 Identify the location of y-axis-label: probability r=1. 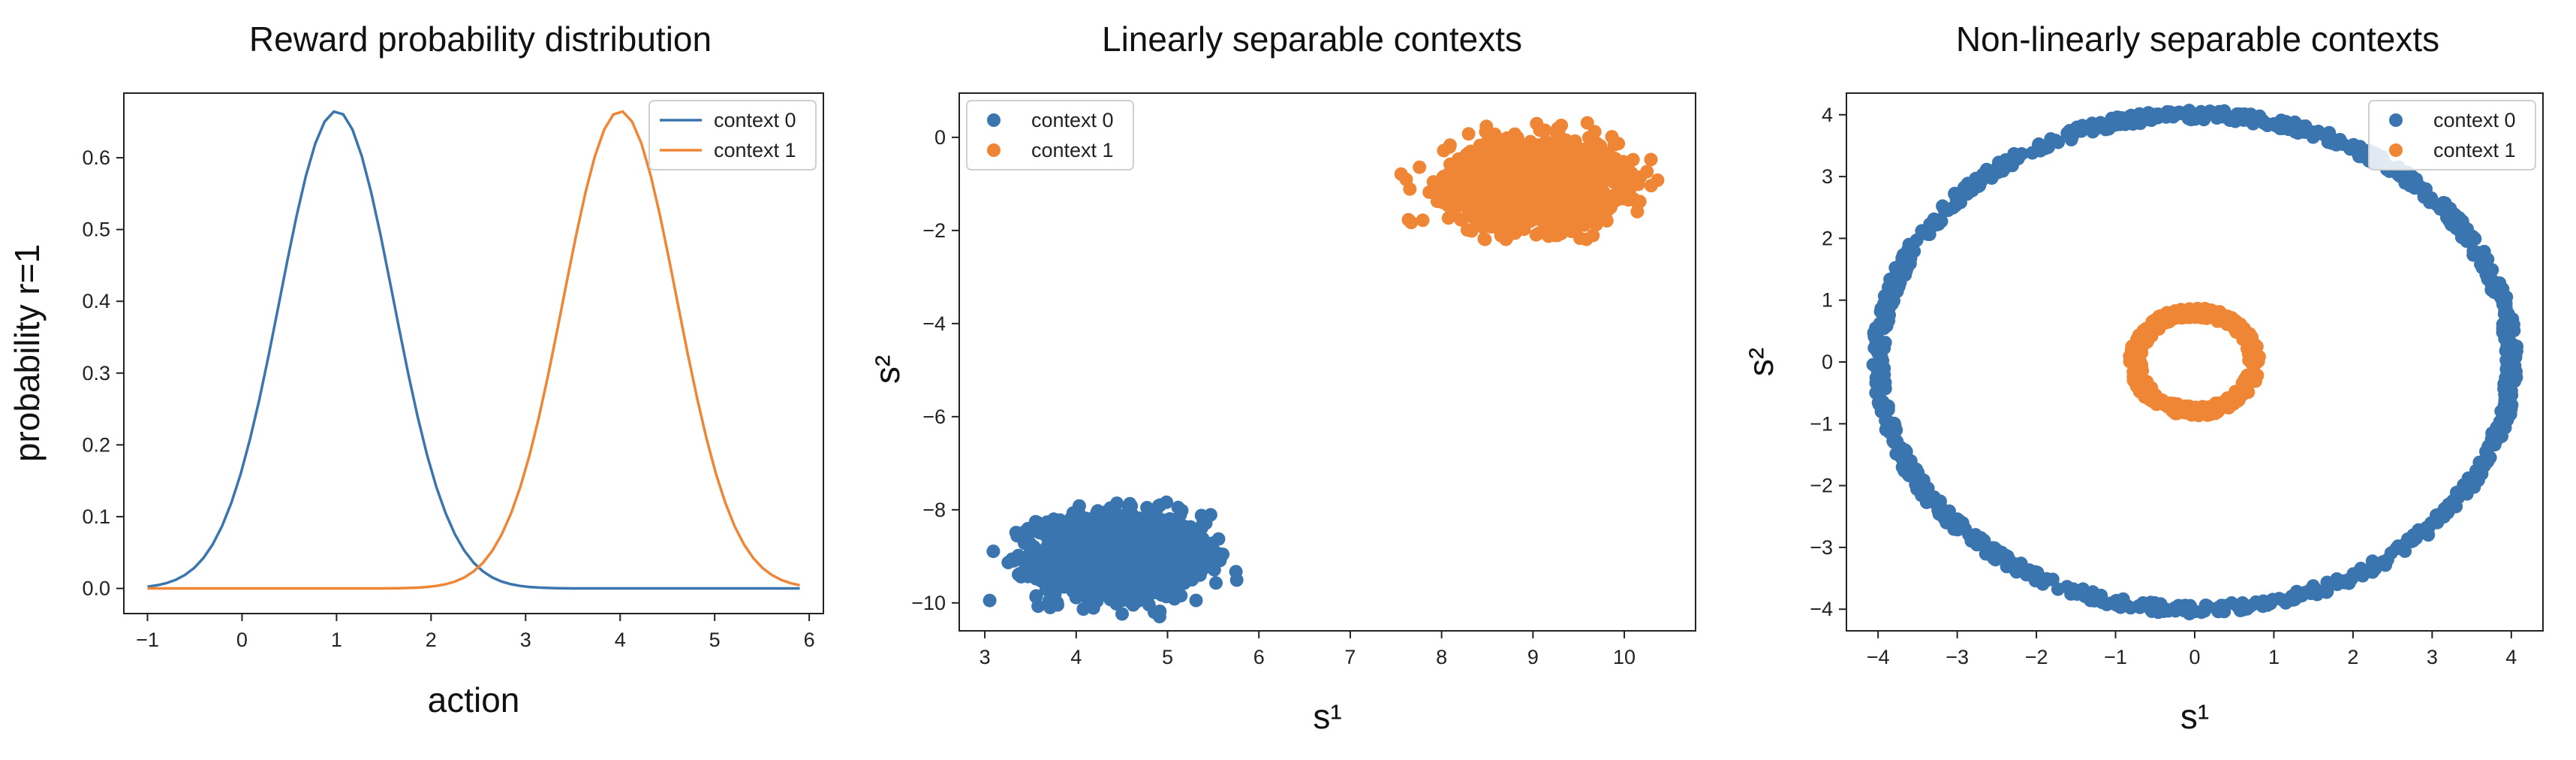
(27, 353).